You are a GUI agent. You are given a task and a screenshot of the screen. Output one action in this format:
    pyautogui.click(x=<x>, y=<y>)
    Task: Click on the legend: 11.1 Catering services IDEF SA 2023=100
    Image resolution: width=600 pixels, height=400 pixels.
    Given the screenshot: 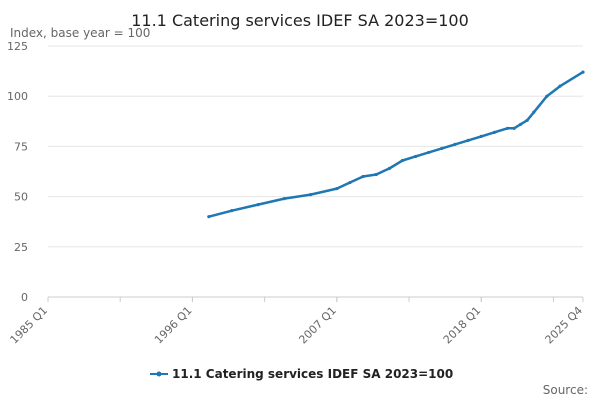 What is the action you would take?
    pyautogui.click(x=301, y=374)
    